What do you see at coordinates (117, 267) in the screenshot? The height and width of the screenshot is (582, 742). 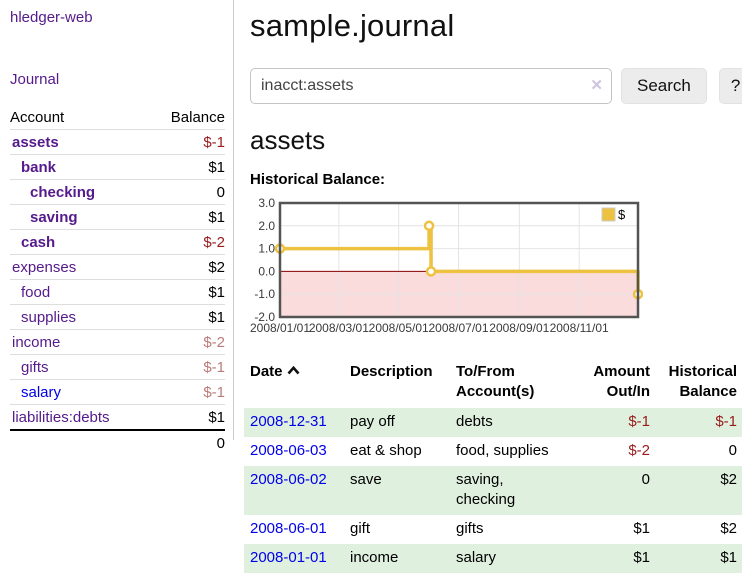 I see `account-row: expenses $2` at bounding box center [117, 267].